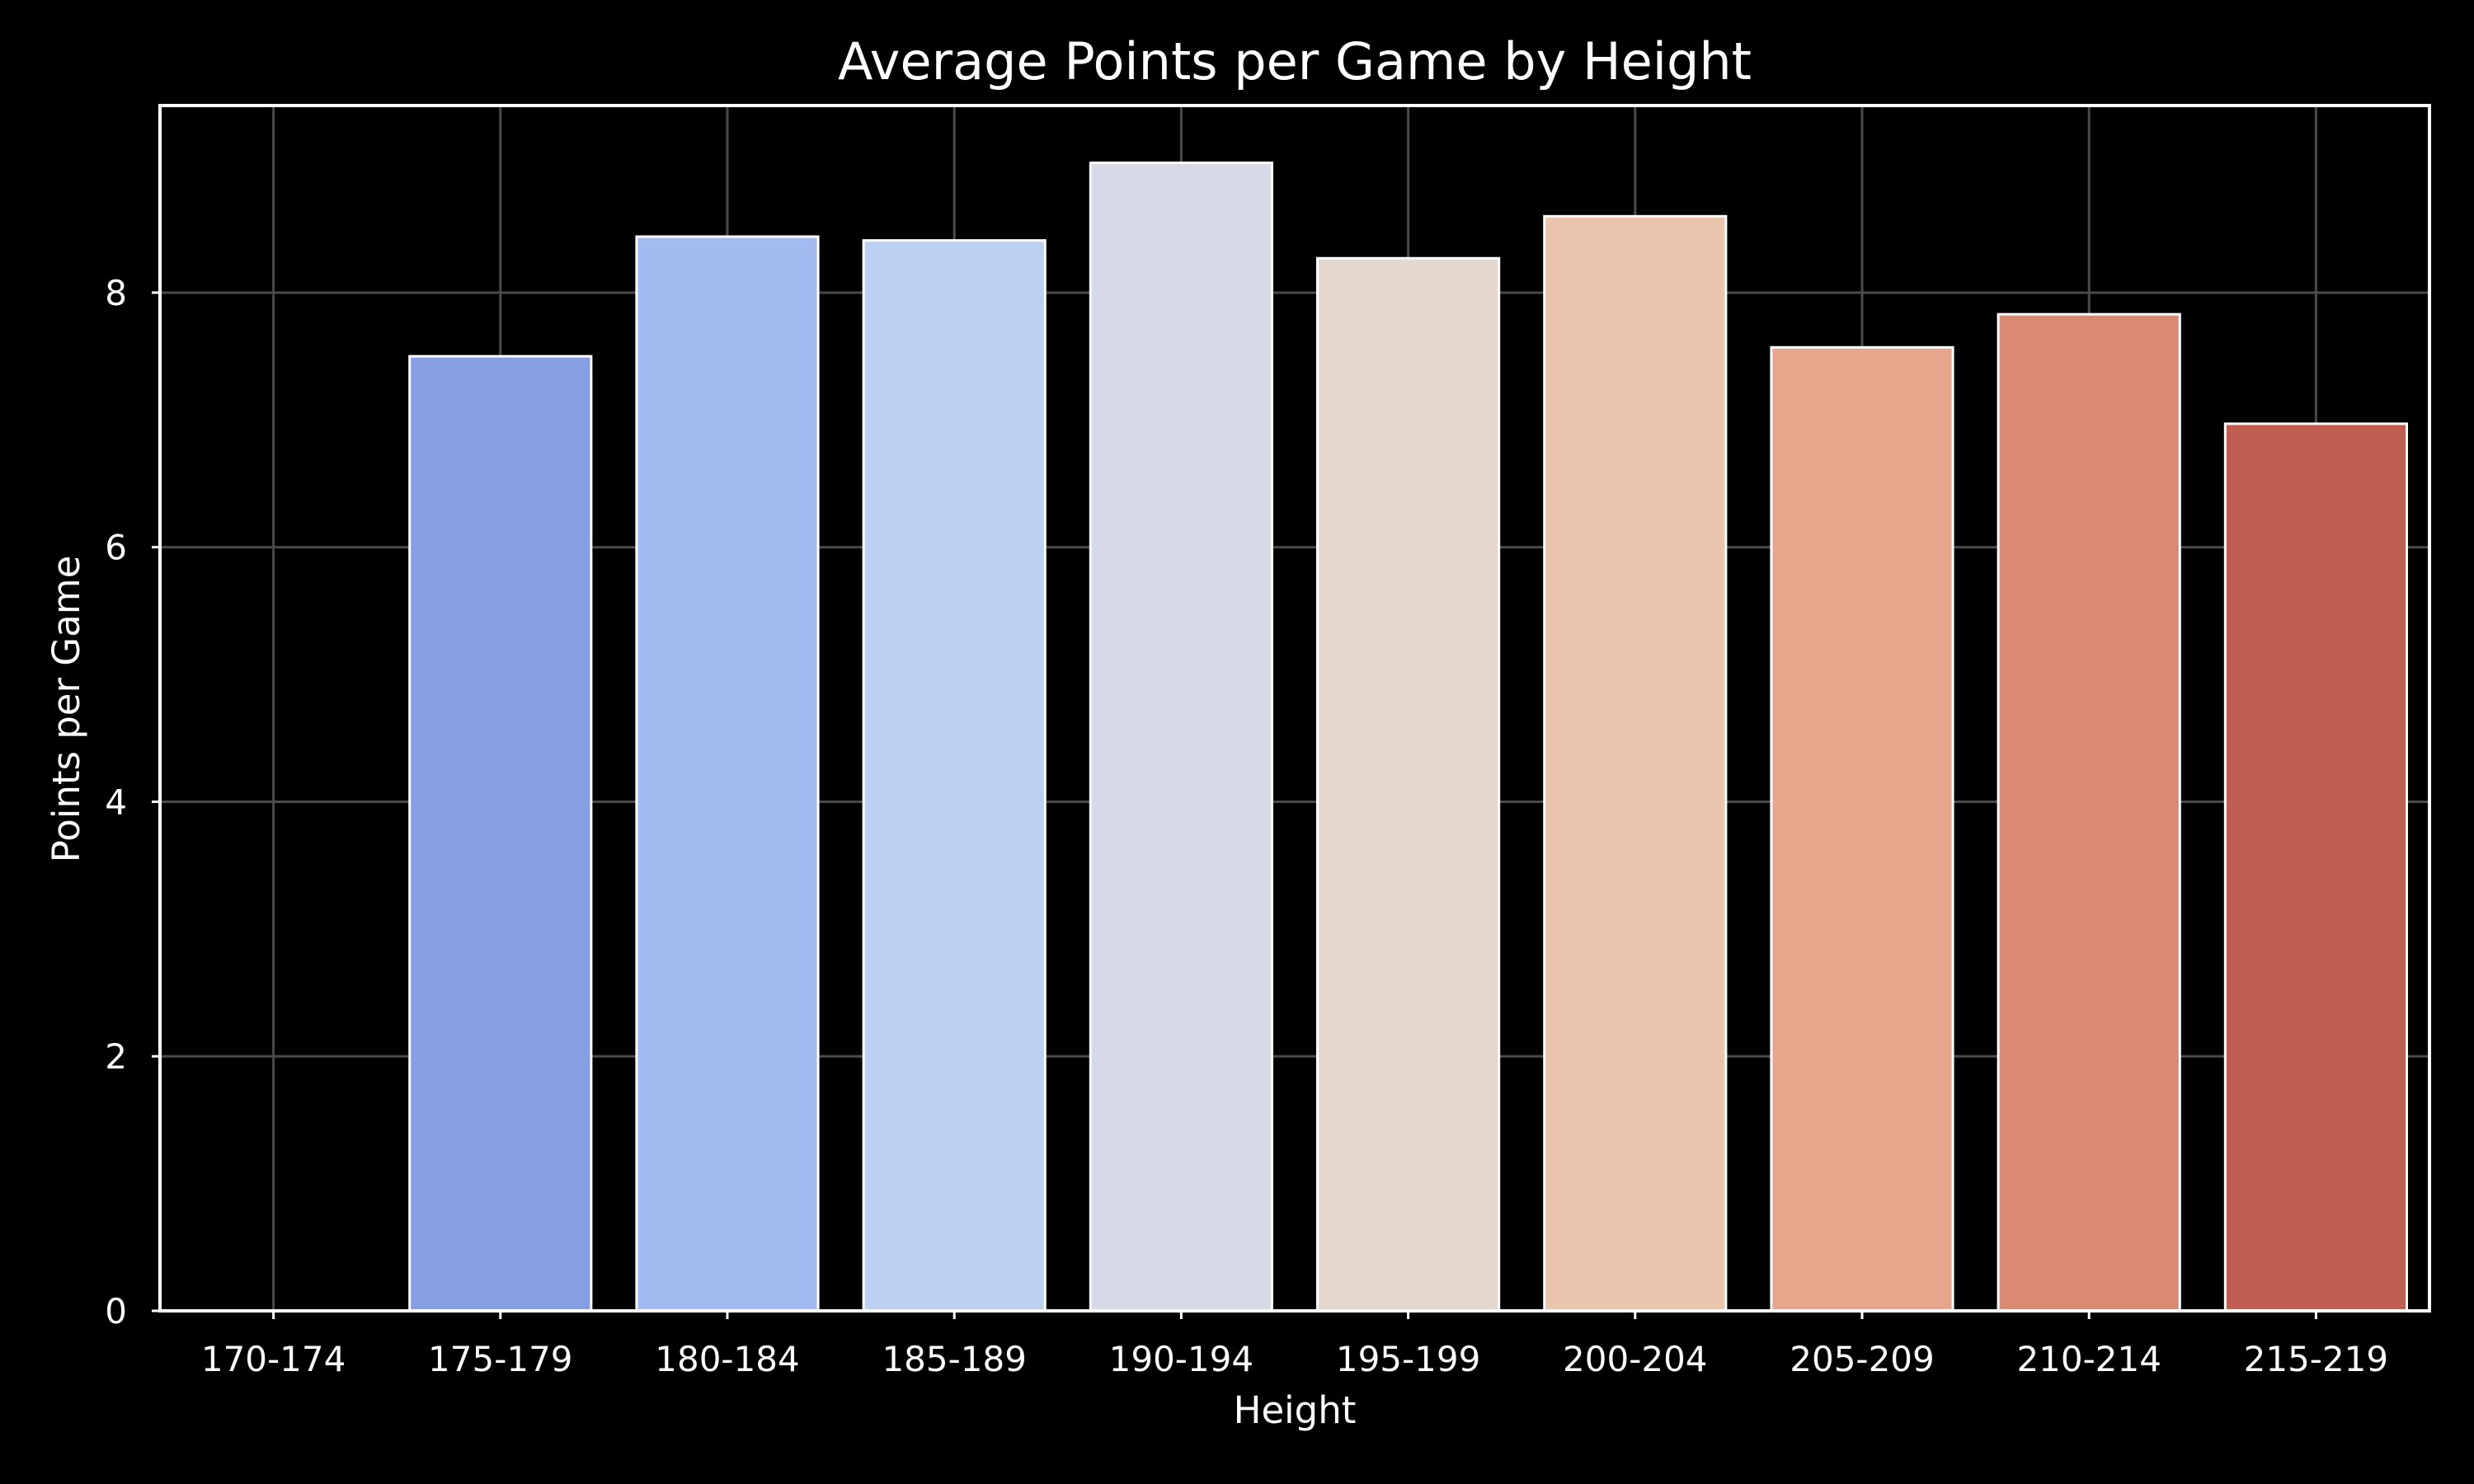 Image resolution: width=2474 pixels, height=1484 pixels. Describe the element at coordinates (116, 1056) in the screenshot. I see `y-tick-label: 2` at that location.